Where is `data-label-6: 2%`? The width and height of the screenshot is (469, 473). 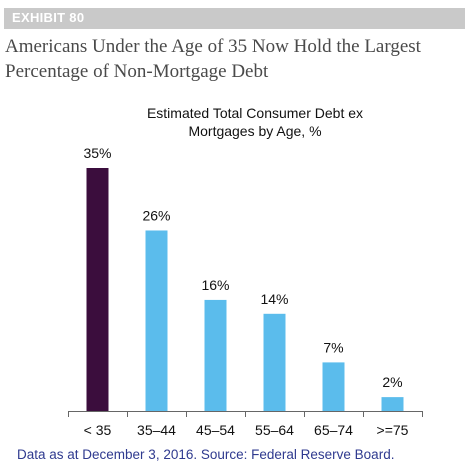
data-label-6: 2% is located at coordinates (392, 382).